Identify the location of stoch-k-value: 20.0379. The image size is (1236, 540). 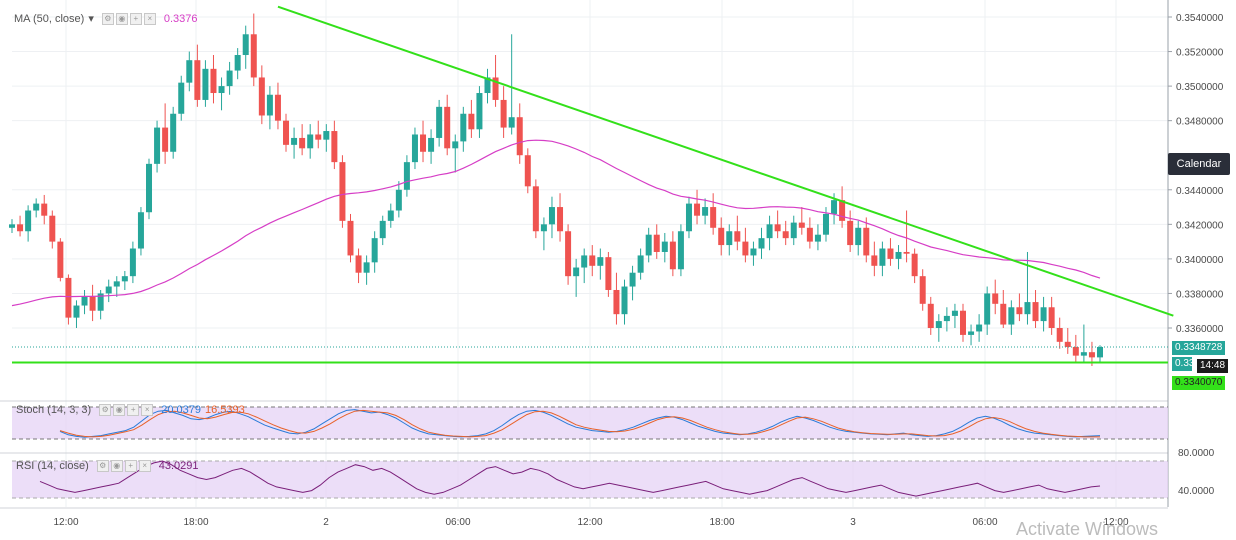
(181, 410).